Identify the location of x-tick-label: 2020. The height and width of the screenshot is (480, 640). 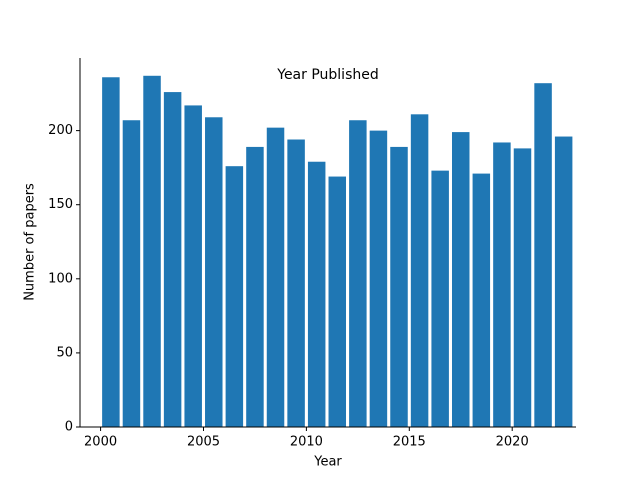
(512, 442).